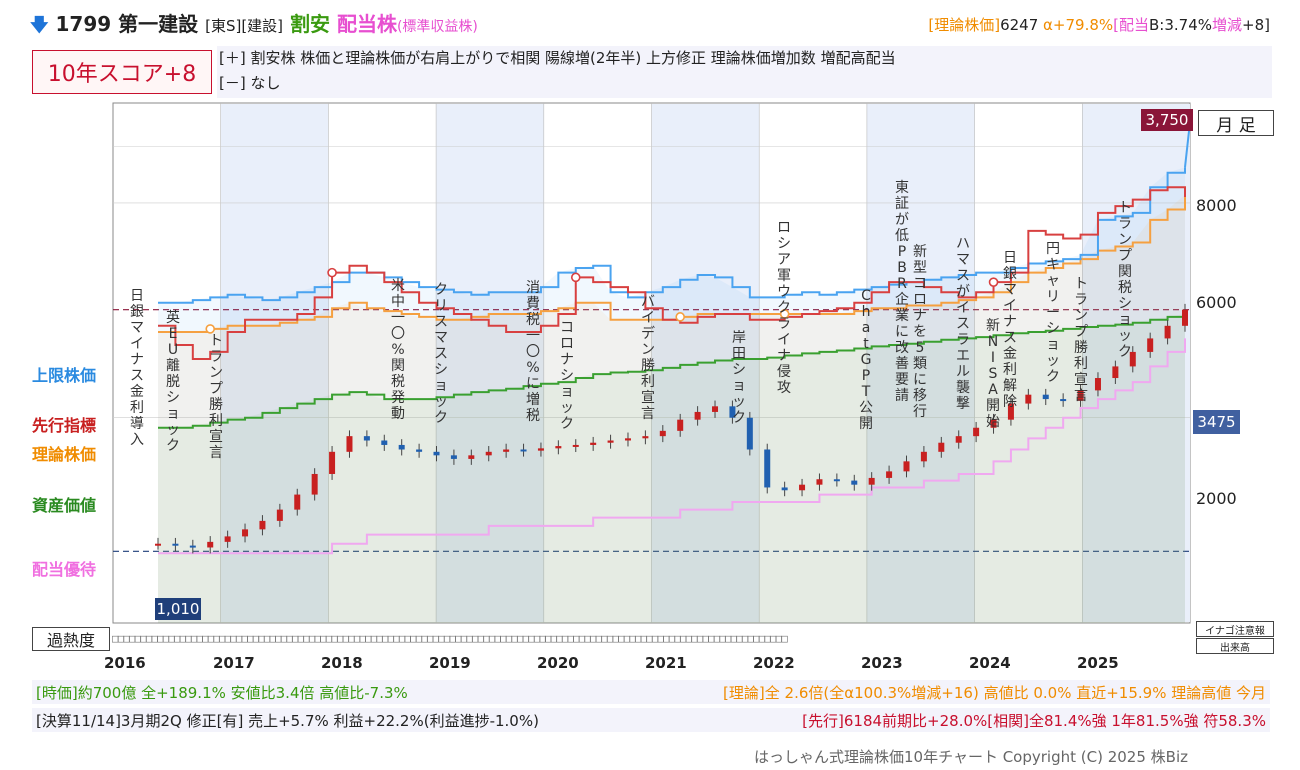 The width and height of the screenshot is (1300, 770). I want to click on event-label: クリスマスショック, so click(441, 354).